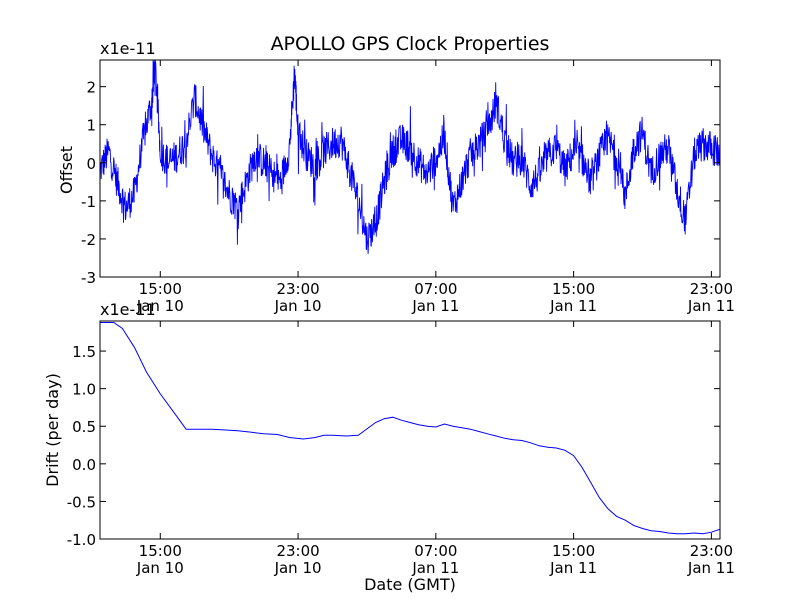 Image resolution: width=800 pixels, height=600 pixels. I want to click on ytick-label: 0.0, so click(84, 465).